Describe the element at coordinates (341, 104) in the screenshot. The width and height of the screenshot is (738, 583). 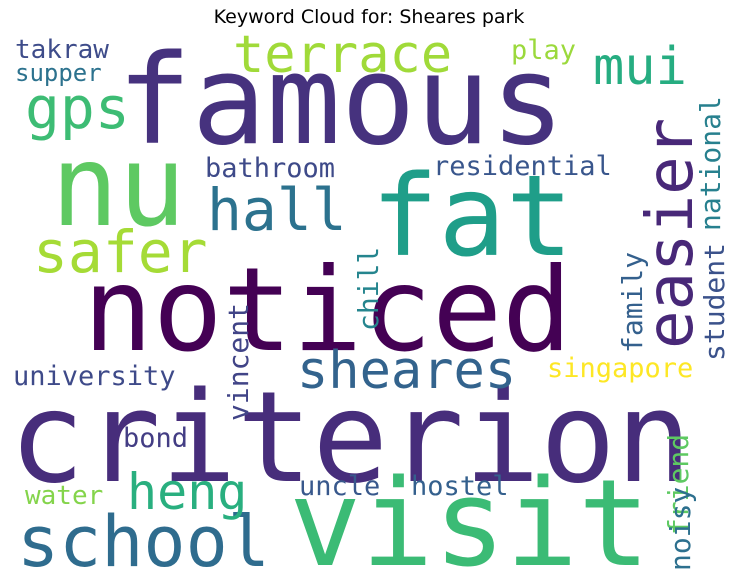
I see `word-famous: famous` at that location.